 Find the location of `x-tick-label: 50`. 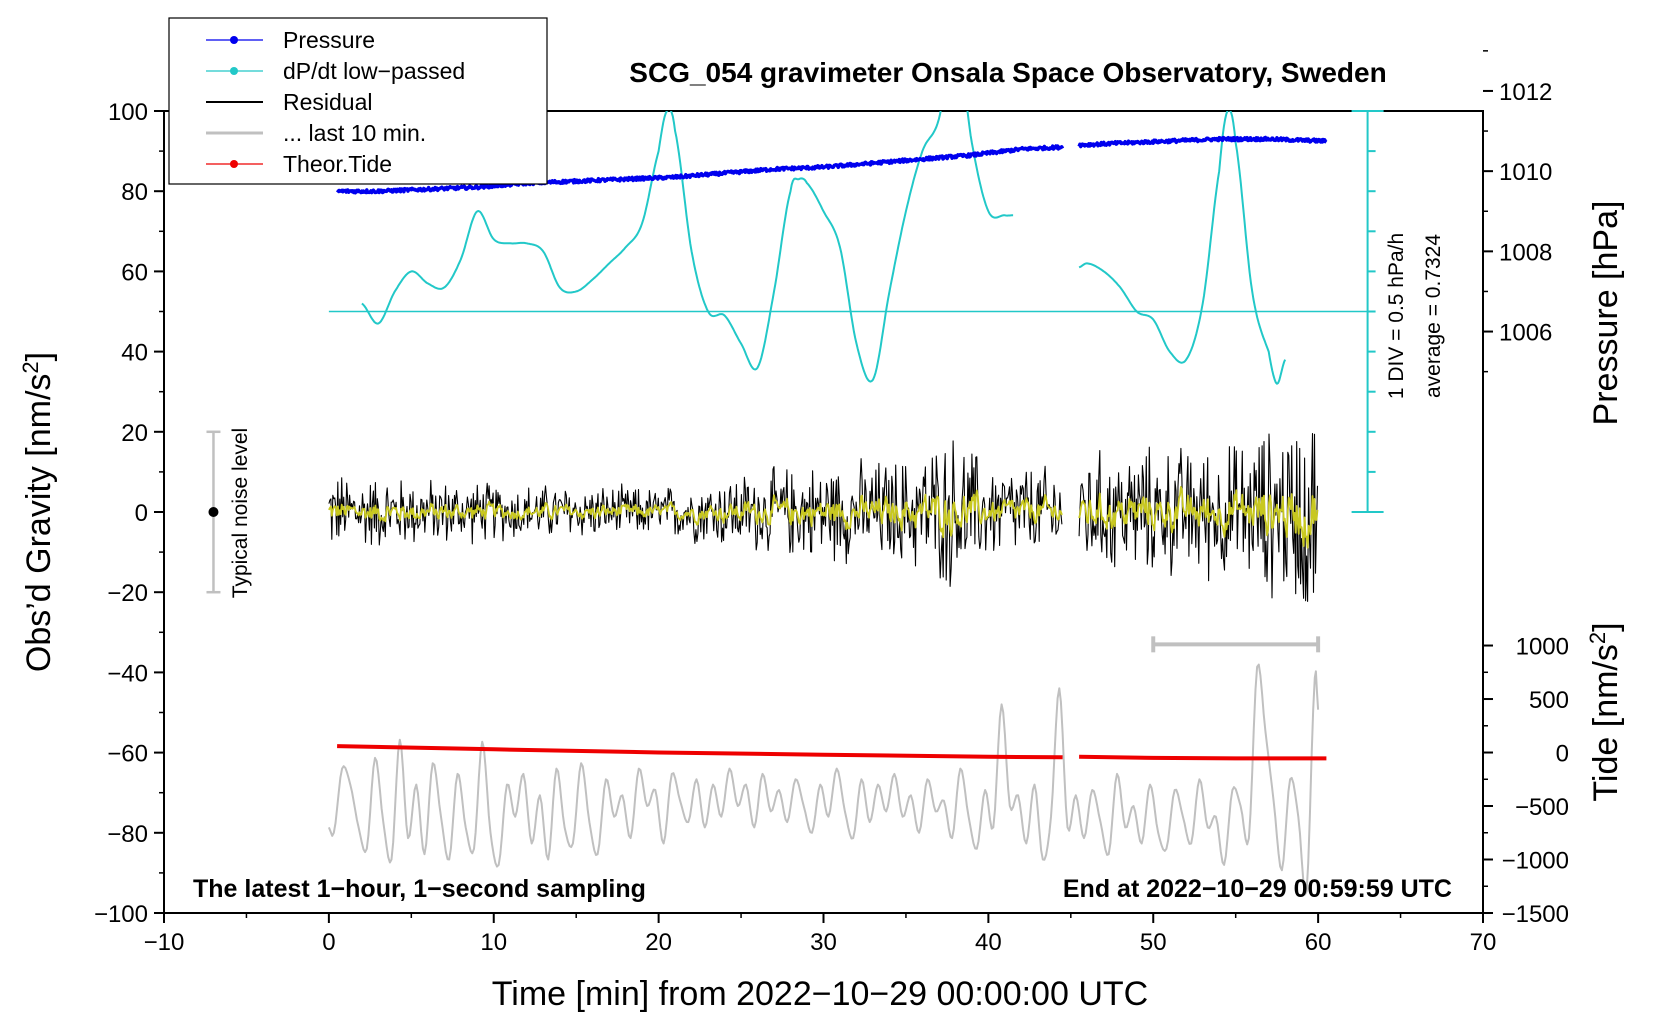

x-tick-label: 50 is located at coordinates (1153, 942).